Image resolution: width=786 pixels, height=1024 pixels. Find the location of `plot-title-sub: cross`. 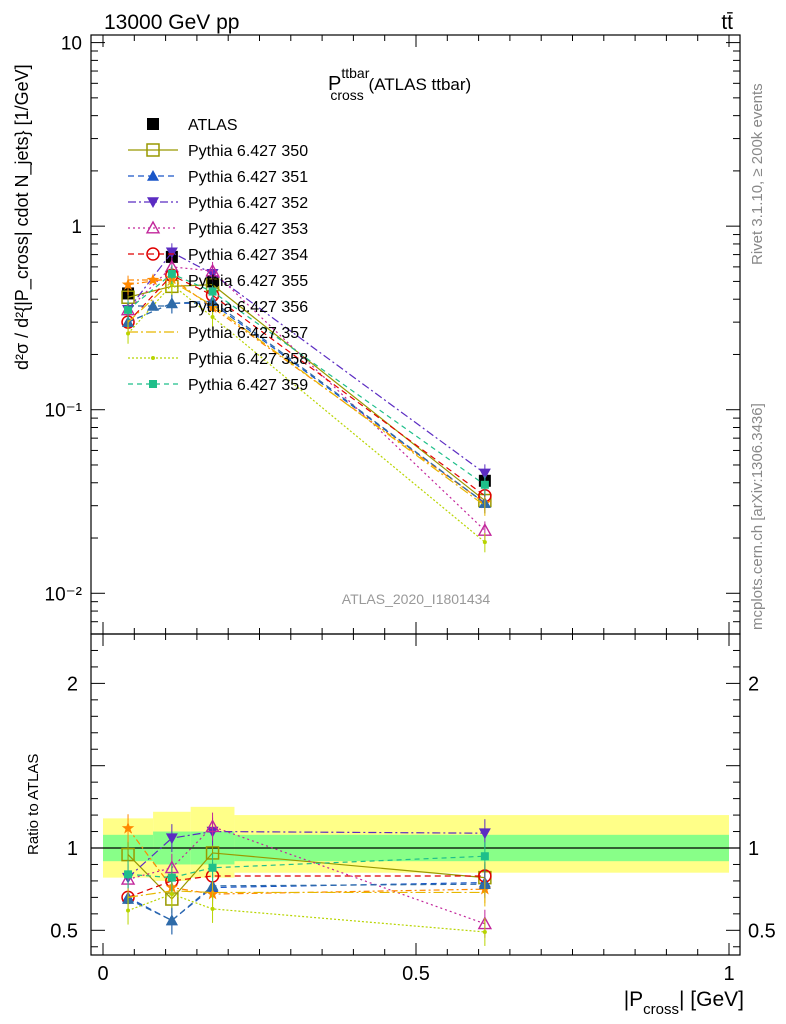

plot-title-sub: cross is located at coordinates (346, 95).